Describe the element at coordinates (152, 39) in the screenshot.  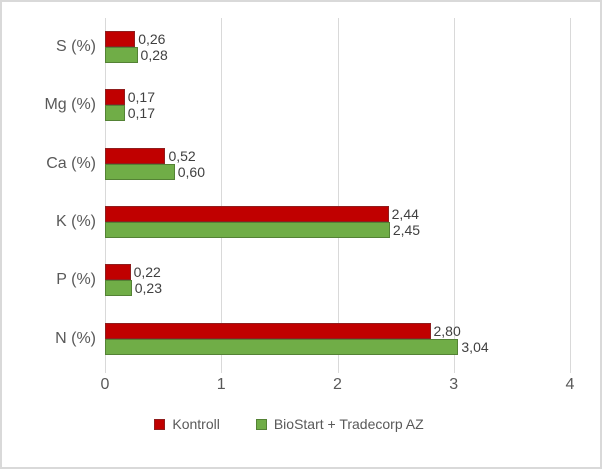
I see `data-label: 0,26` at that location.